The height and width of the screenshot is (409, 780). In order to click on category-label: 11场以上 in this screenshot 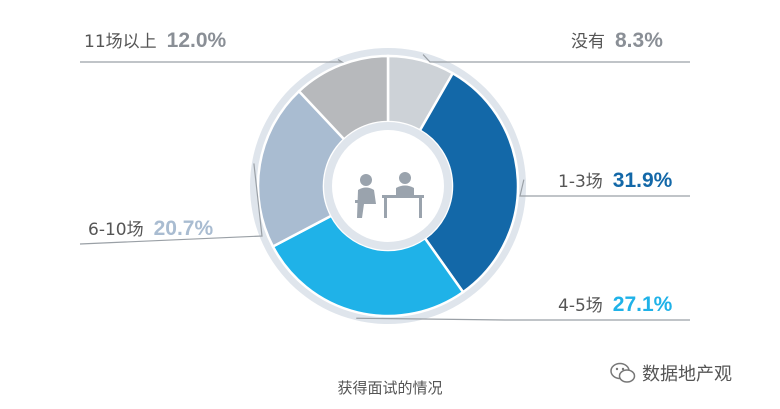, I will do `click(120, 42)`.